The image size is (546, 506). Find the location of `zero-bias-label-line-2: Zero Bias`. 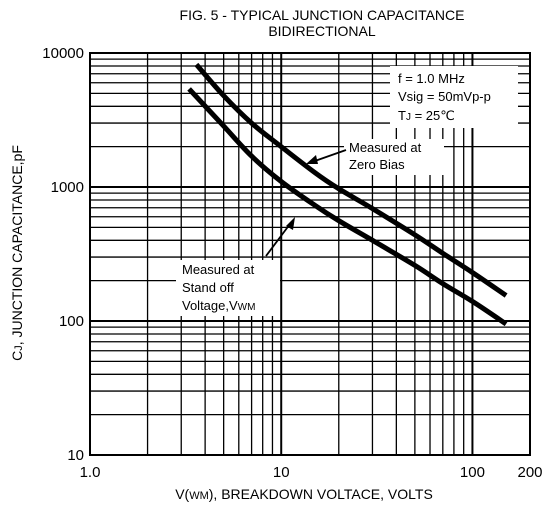

zero-bias-label-line-2: Zero Bias is located at coordinates (377, 164).